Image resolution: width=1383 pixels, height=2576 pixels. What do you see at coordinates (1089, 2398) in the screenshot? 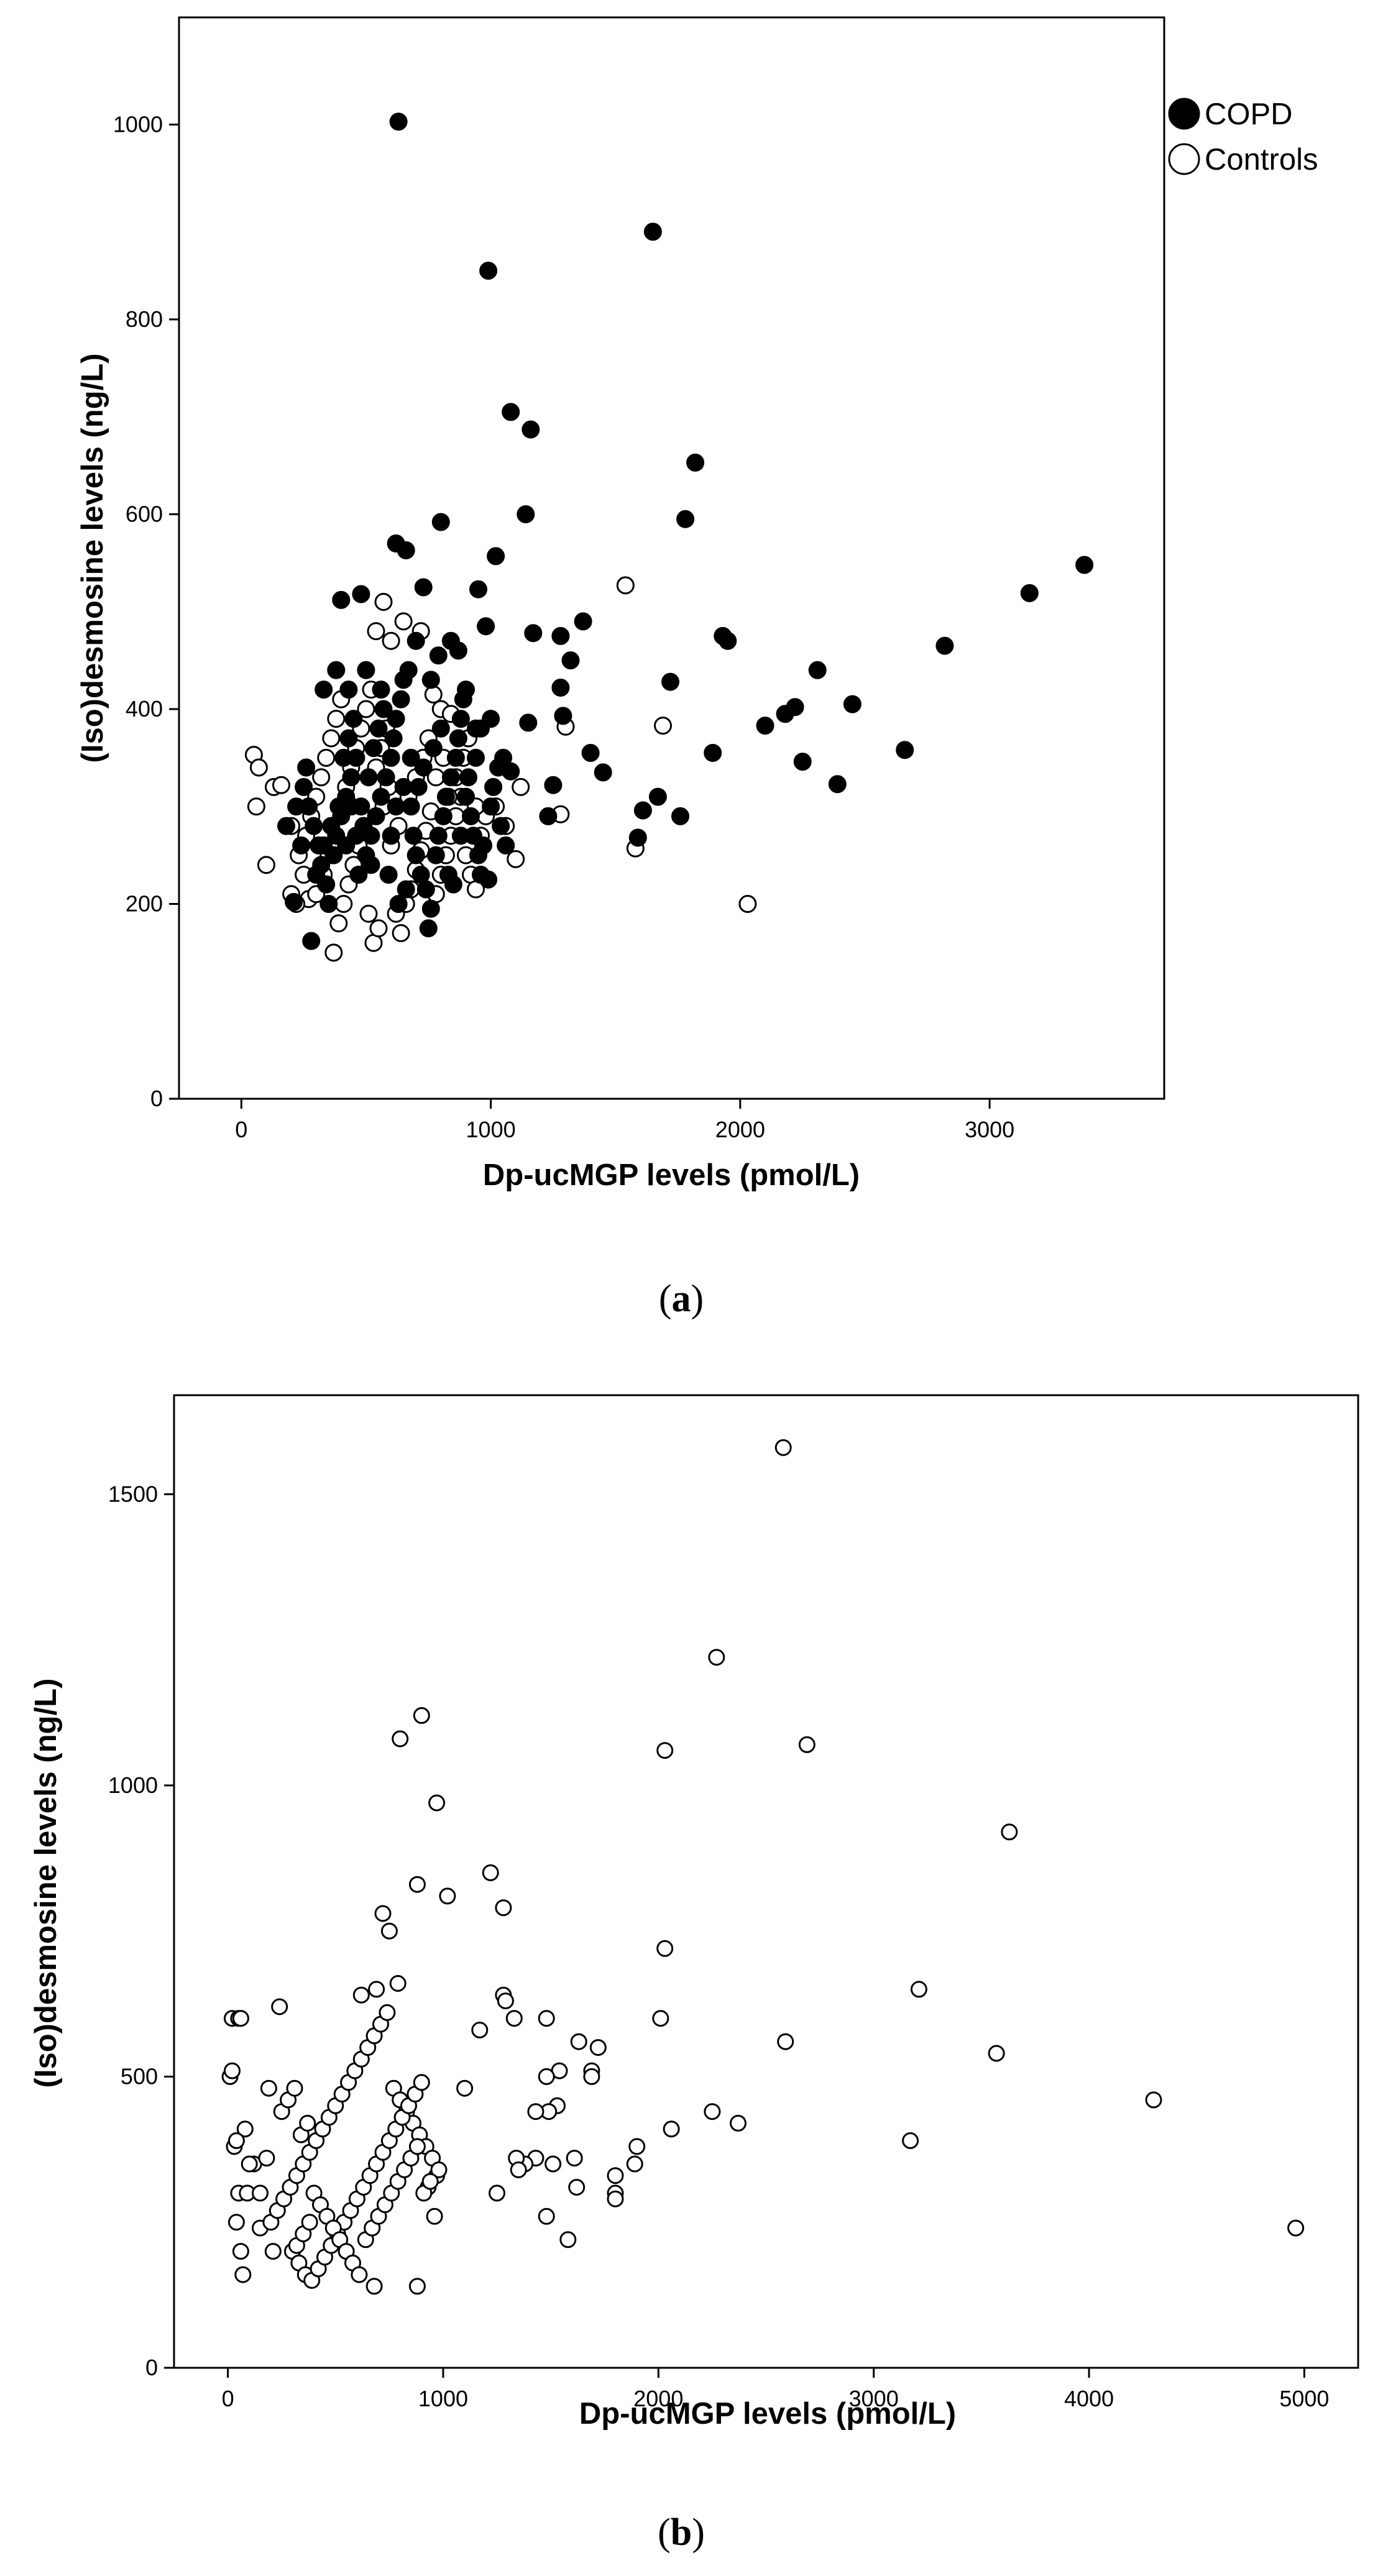
I see `panel-b-x-tick-label: 4000` at bounding box center [1089, 2398].